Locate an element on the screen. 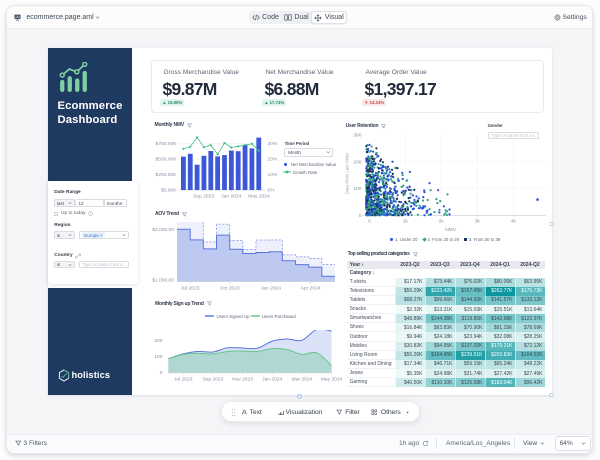 The width and height of the screenshot is (600, 460). svg-text: 300 is located at coordinates (357, 135).